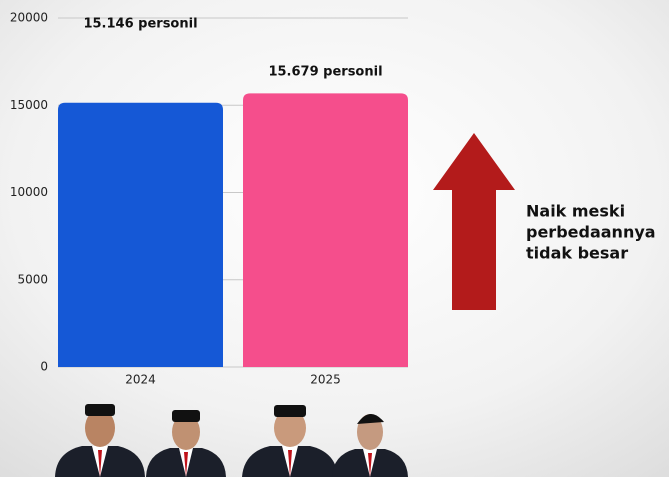  Describe the element at coordinates (44, 367) in the screenshot. I see `y-tick-label: 0` at that location.